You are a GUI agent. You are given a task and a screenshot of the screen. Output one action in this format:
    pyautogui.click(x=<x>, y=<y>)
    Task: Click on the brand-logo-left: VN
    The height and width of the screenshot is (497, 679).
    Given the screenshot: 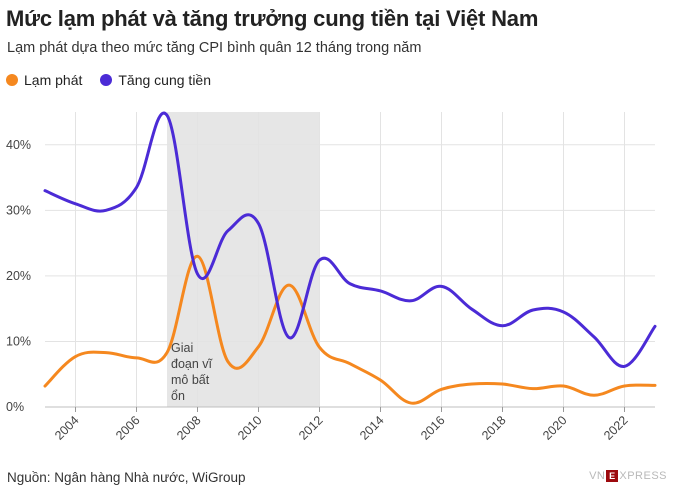 What is the action you would take?
    pyautogui.click(x=597, y=476)
    